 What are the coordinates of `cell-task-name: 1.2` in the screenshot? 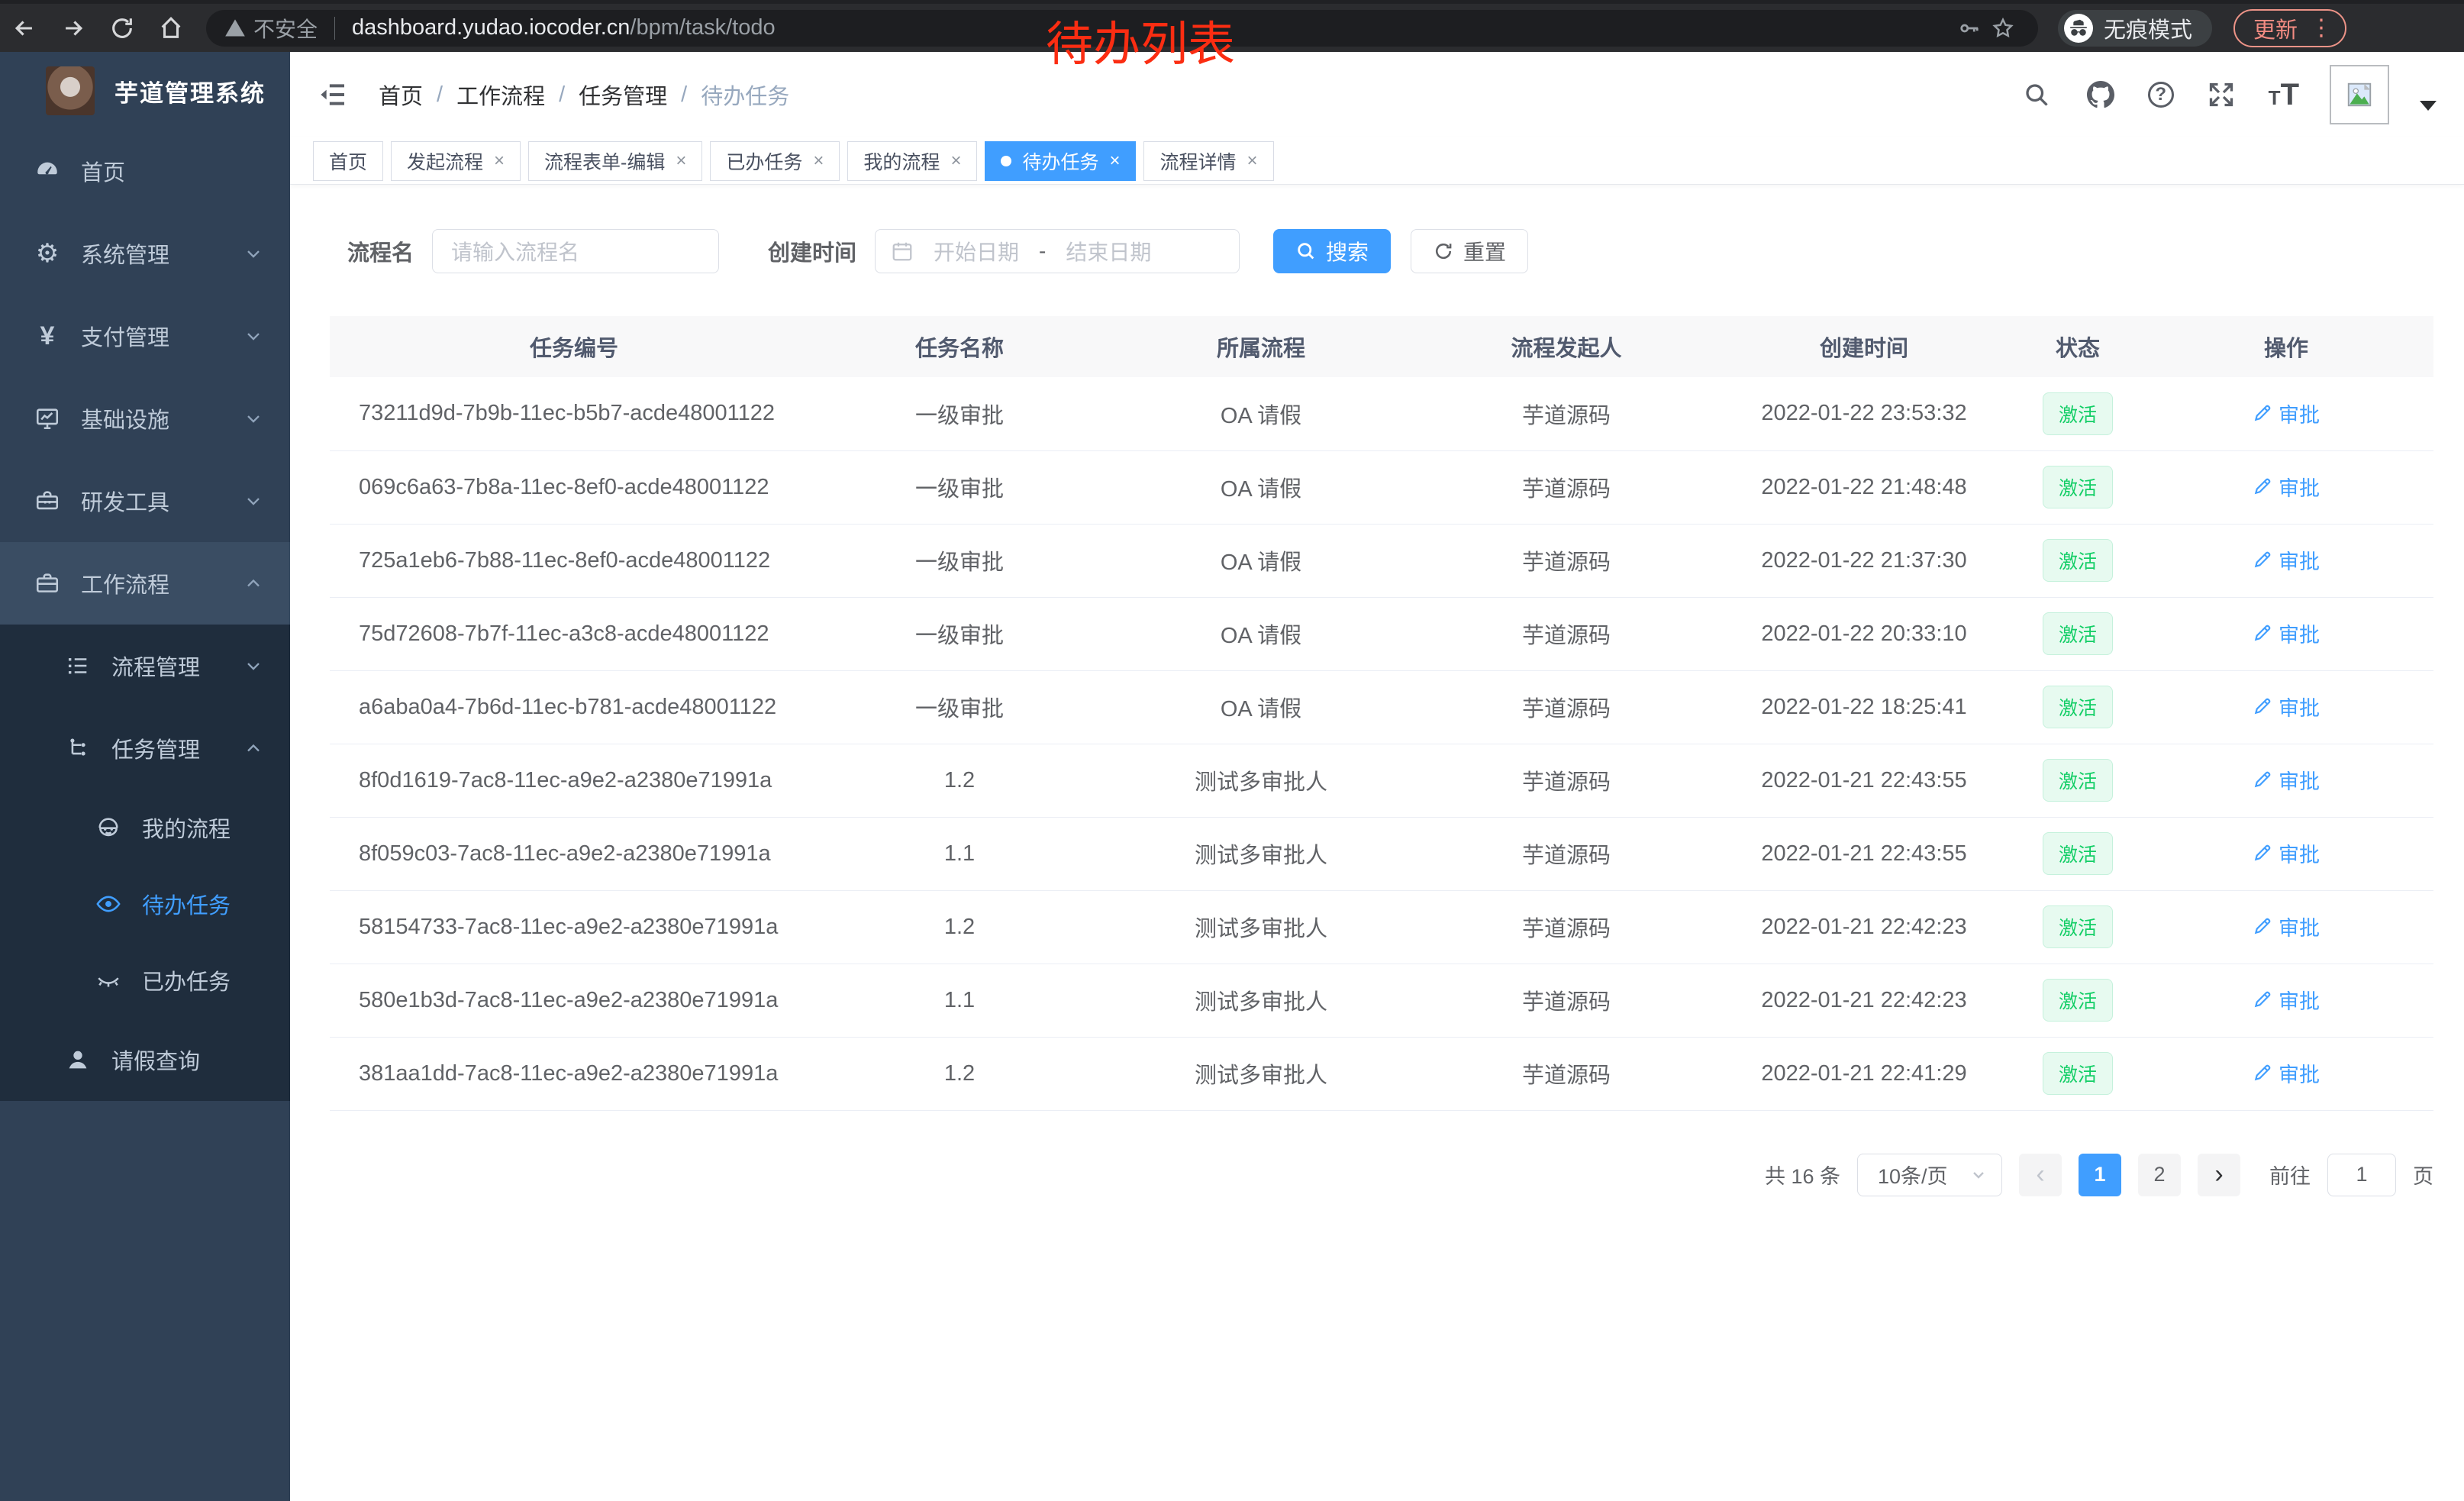 It's located at (960, 1074).